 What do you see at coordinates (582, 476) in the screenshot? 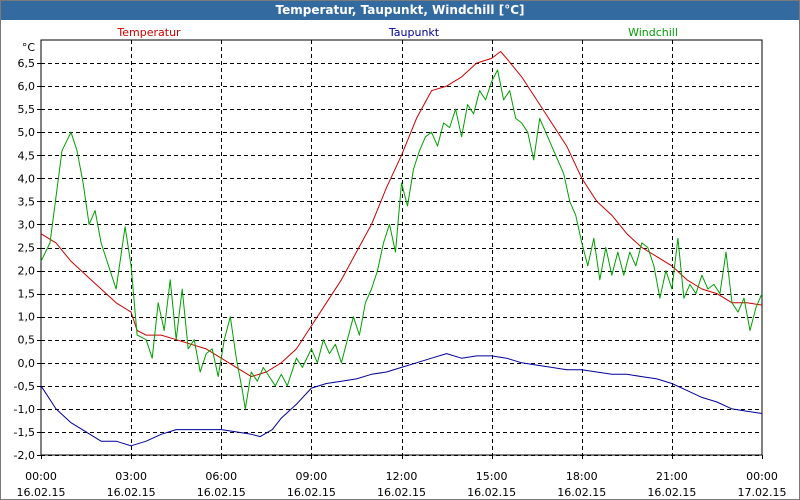
I see `x-tick-time-label: 18:00` at bounding box center [582, 476].